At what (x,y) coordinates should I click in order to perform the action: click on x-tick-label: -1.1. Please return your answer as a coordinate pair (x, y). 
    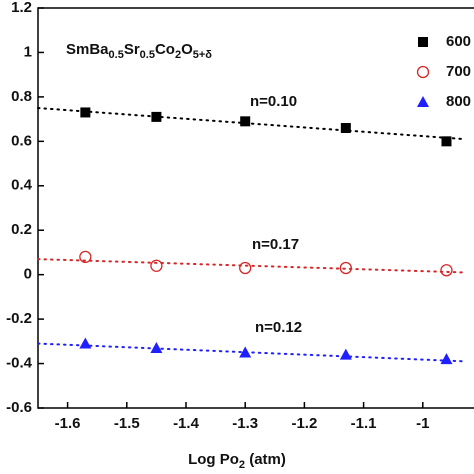
    Looking at the image, I should click on (364, 423).